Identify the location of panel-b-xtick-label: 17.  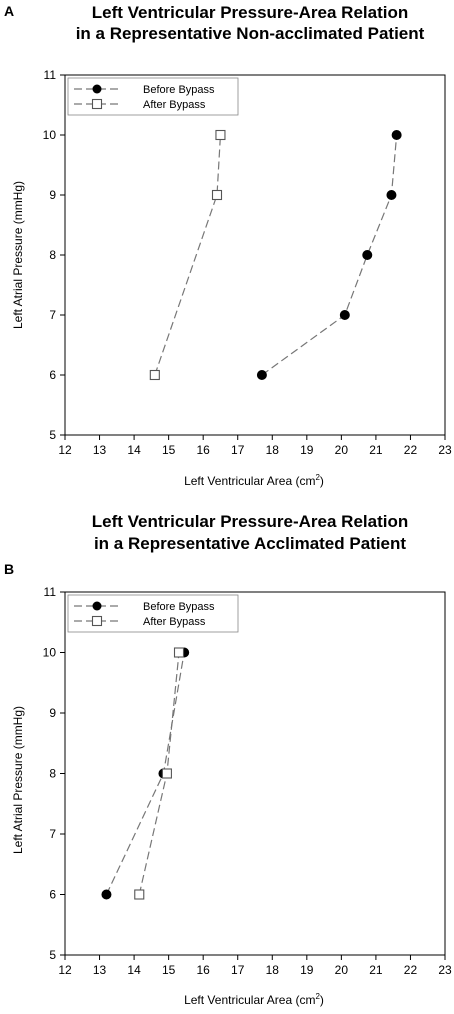
(238, 970).